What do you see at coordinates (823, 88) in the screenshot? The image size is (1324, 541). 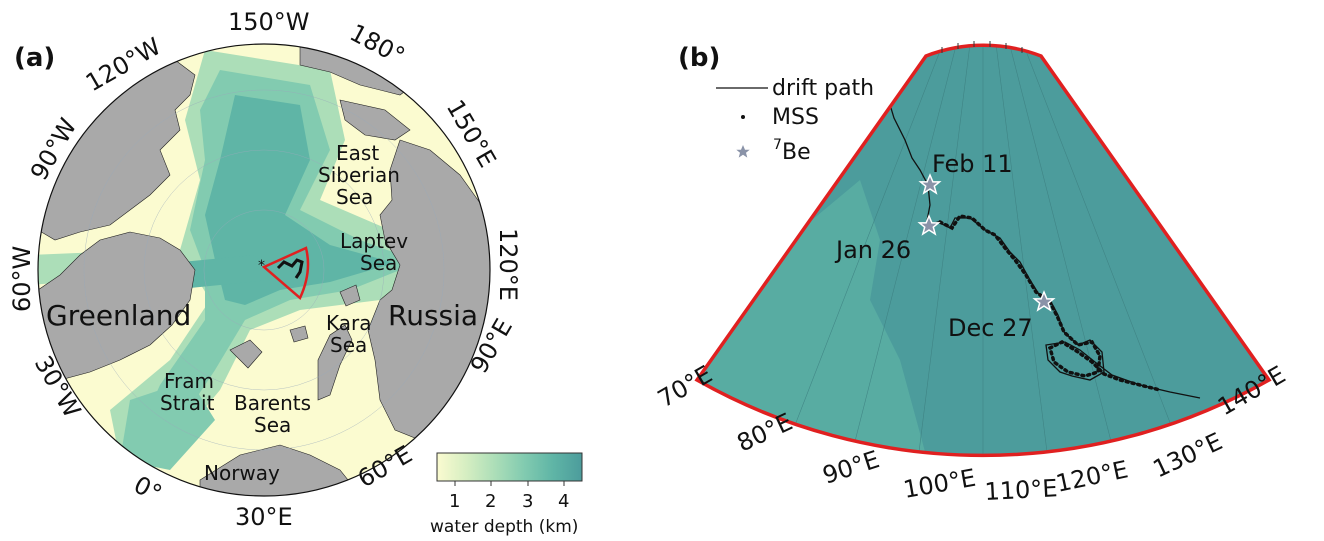 I see `legend-drift-path-label: drift path` at bounding box center [823, 88].